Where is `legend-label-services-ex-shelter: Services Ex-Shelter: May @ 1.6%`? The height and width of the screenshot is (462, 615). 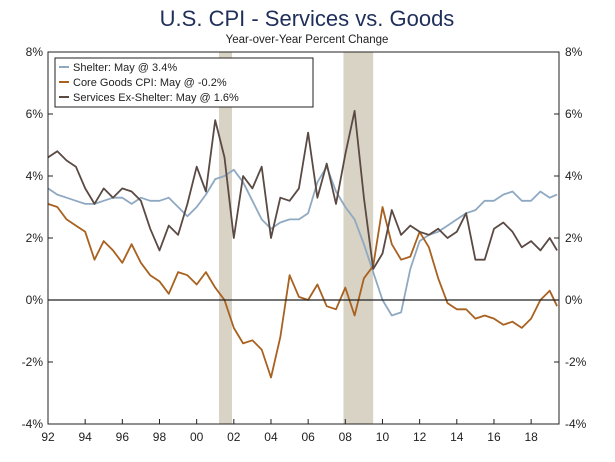 legend-label-services-ex-shelter: Services Ex-Shelter: May @ 1.6% is located at coordinates (156, 98).